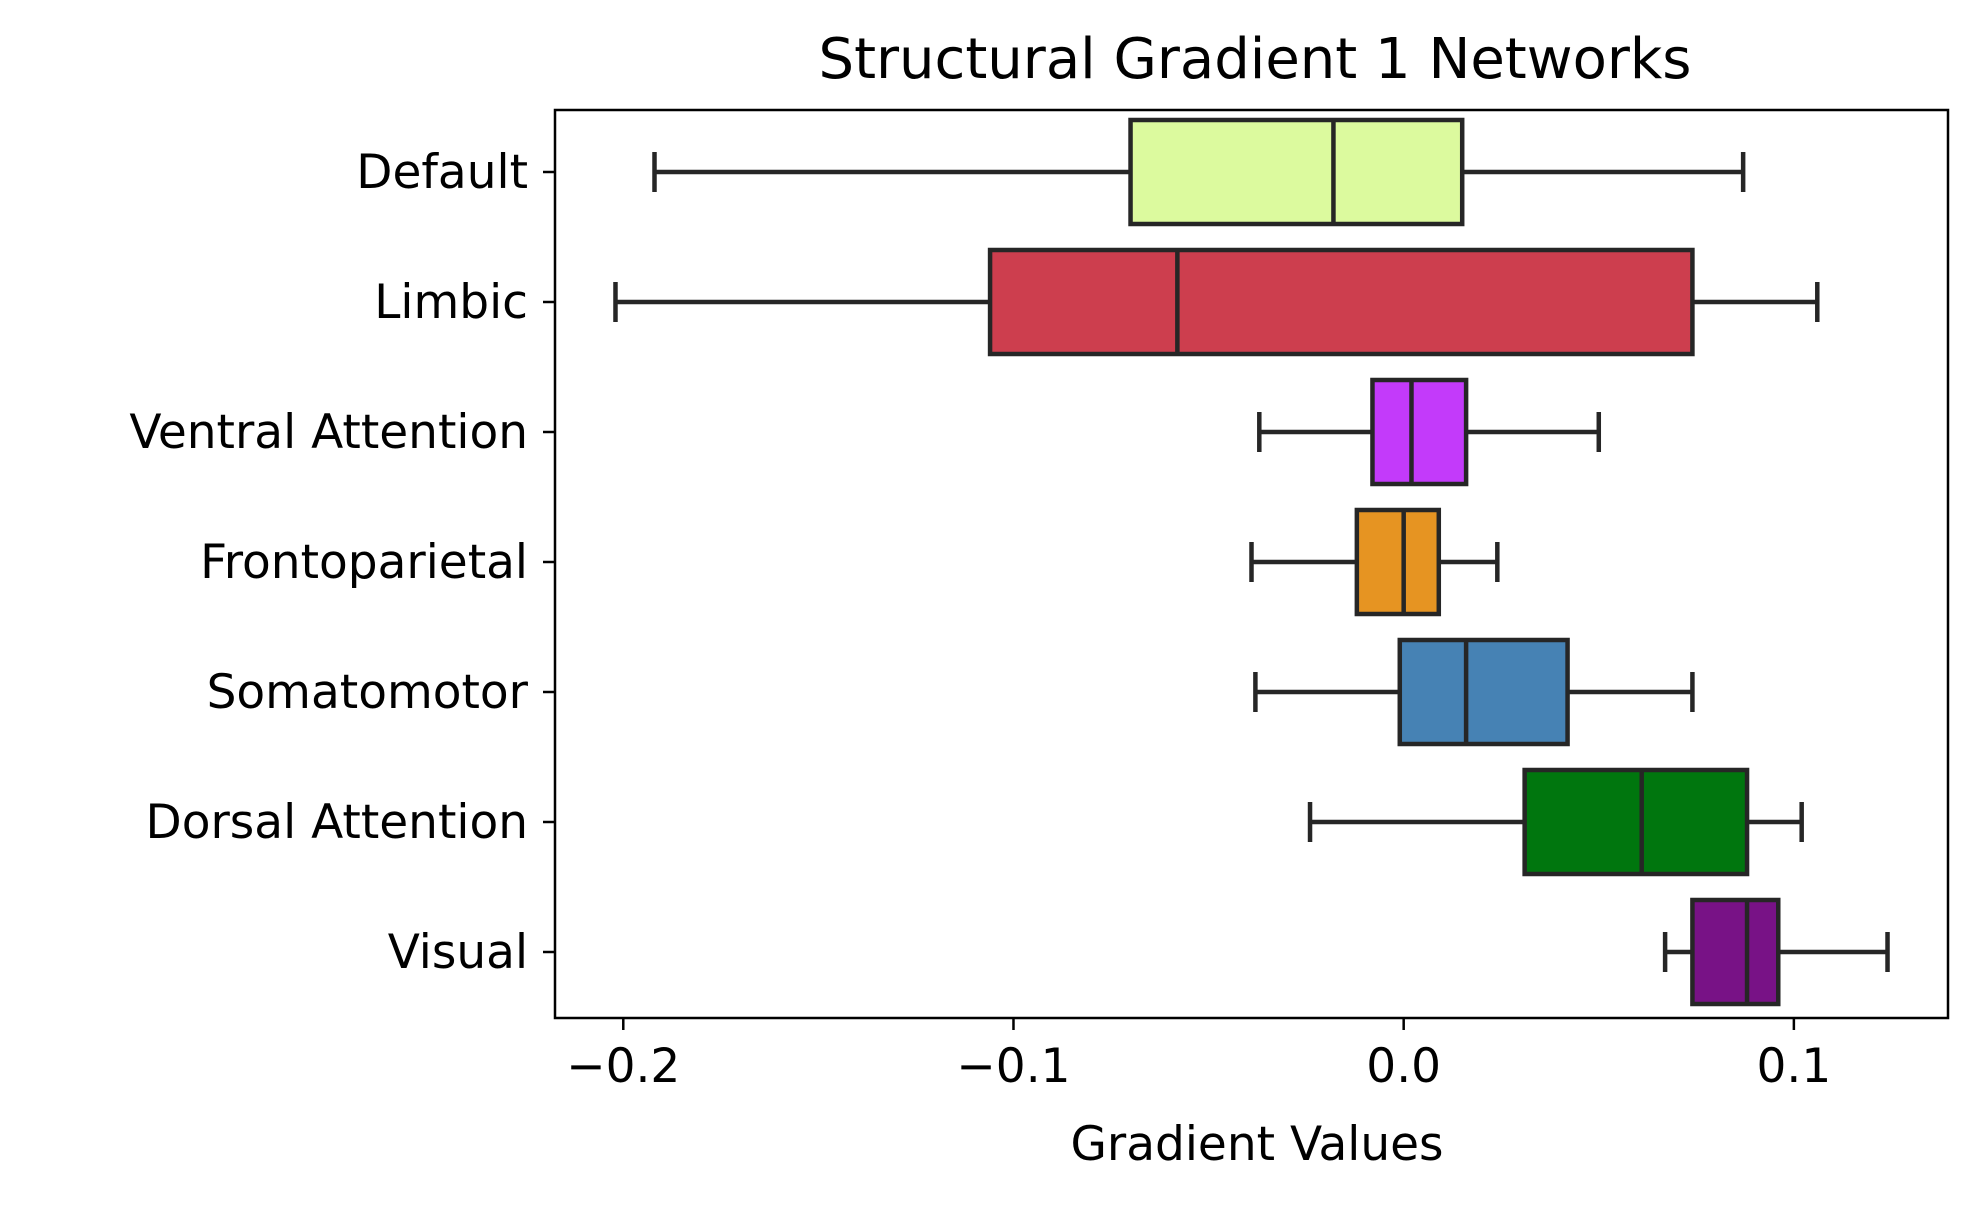 This screenshot has height=1206, width=1979. What do you see at coordinates (1636, 822) in the screenshot?
I see `iqr-box-dorsal-attention` at bounding box center [1636, 822].